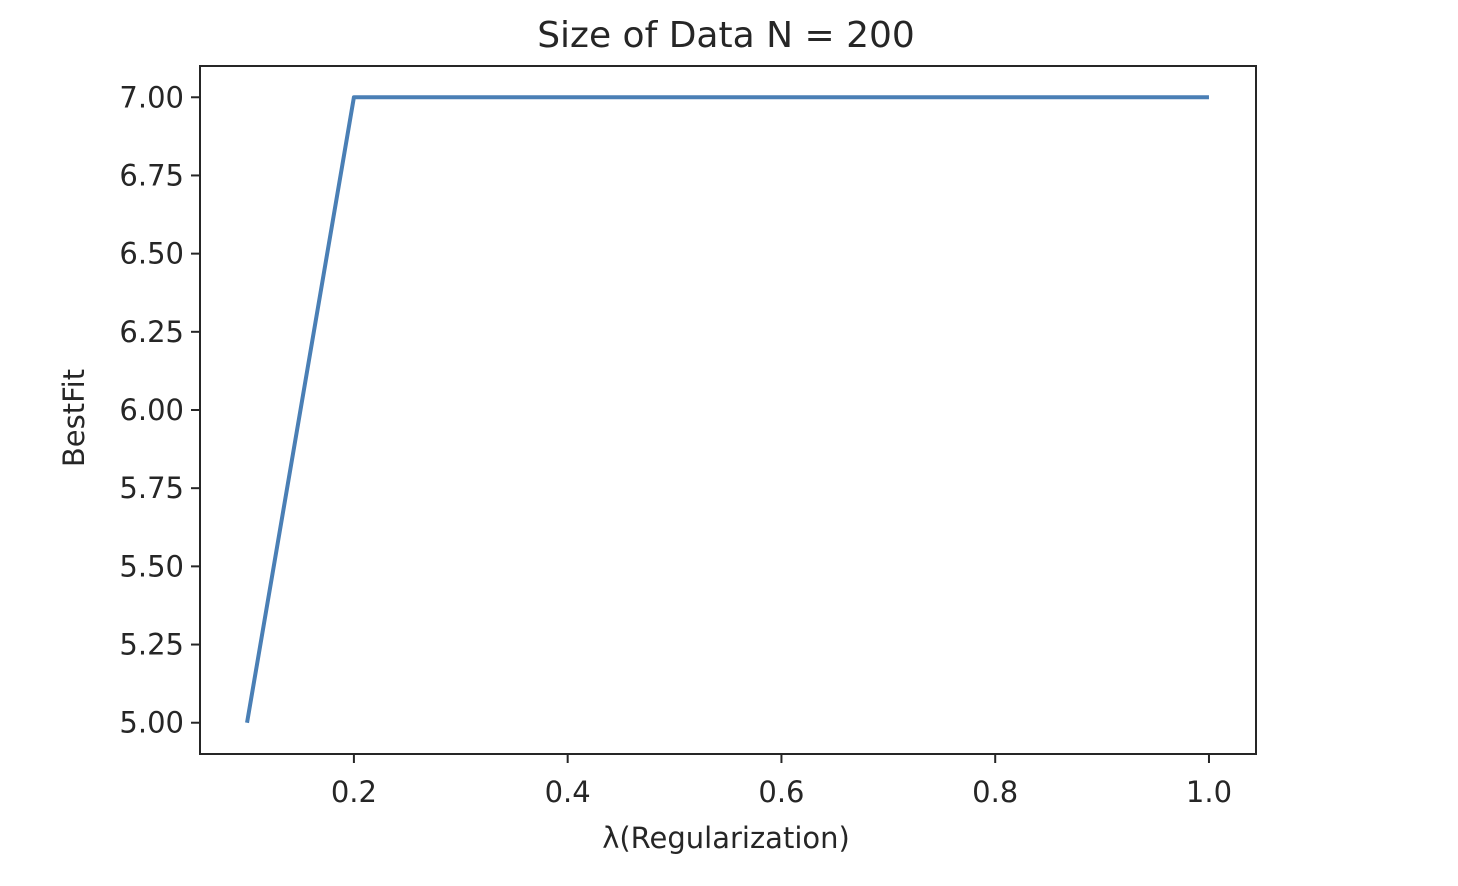  Describe the element at coordinates (151, 332) in the screenshot. I see `y-tick-label: 6.25` at that location.